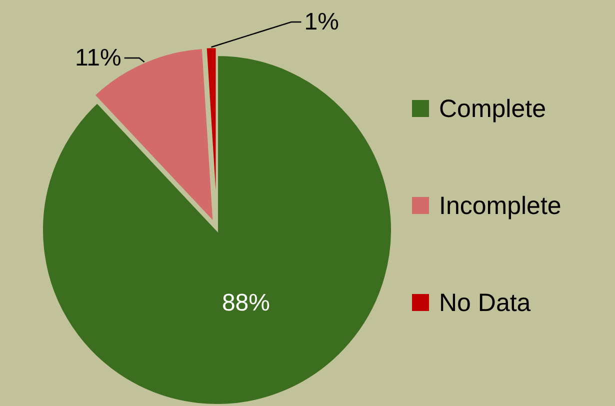 The height and width of the screenshot is (406, 615). What do you see at coordinates (321, 22) in the screenshot?
I see `data-label: 1%` at bounding box center [321, 22].